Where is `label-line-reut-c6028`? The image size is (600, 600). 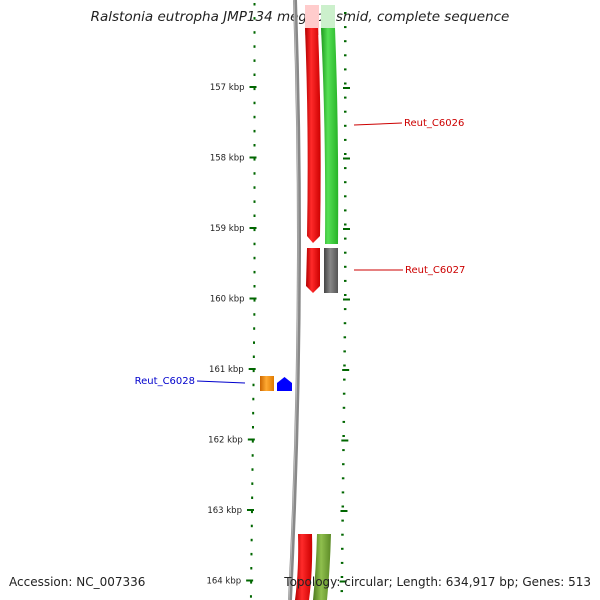 label-line-reut-c6028 is located at coordinates (221, 382).